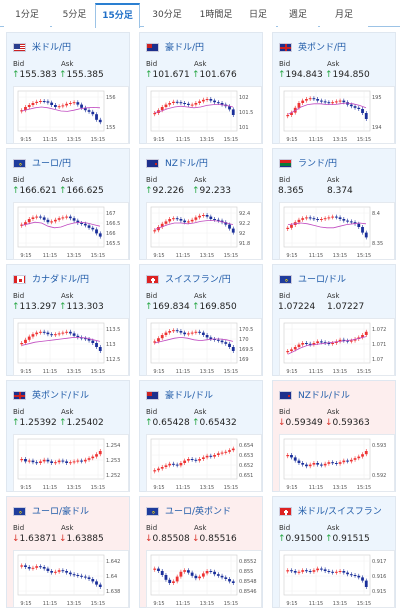 This screenshot has width=400, height=610. Describe the element at coordinates (324, 396) in the screenshot. I see `pair-name-link: NZドル/ドル` at that location.